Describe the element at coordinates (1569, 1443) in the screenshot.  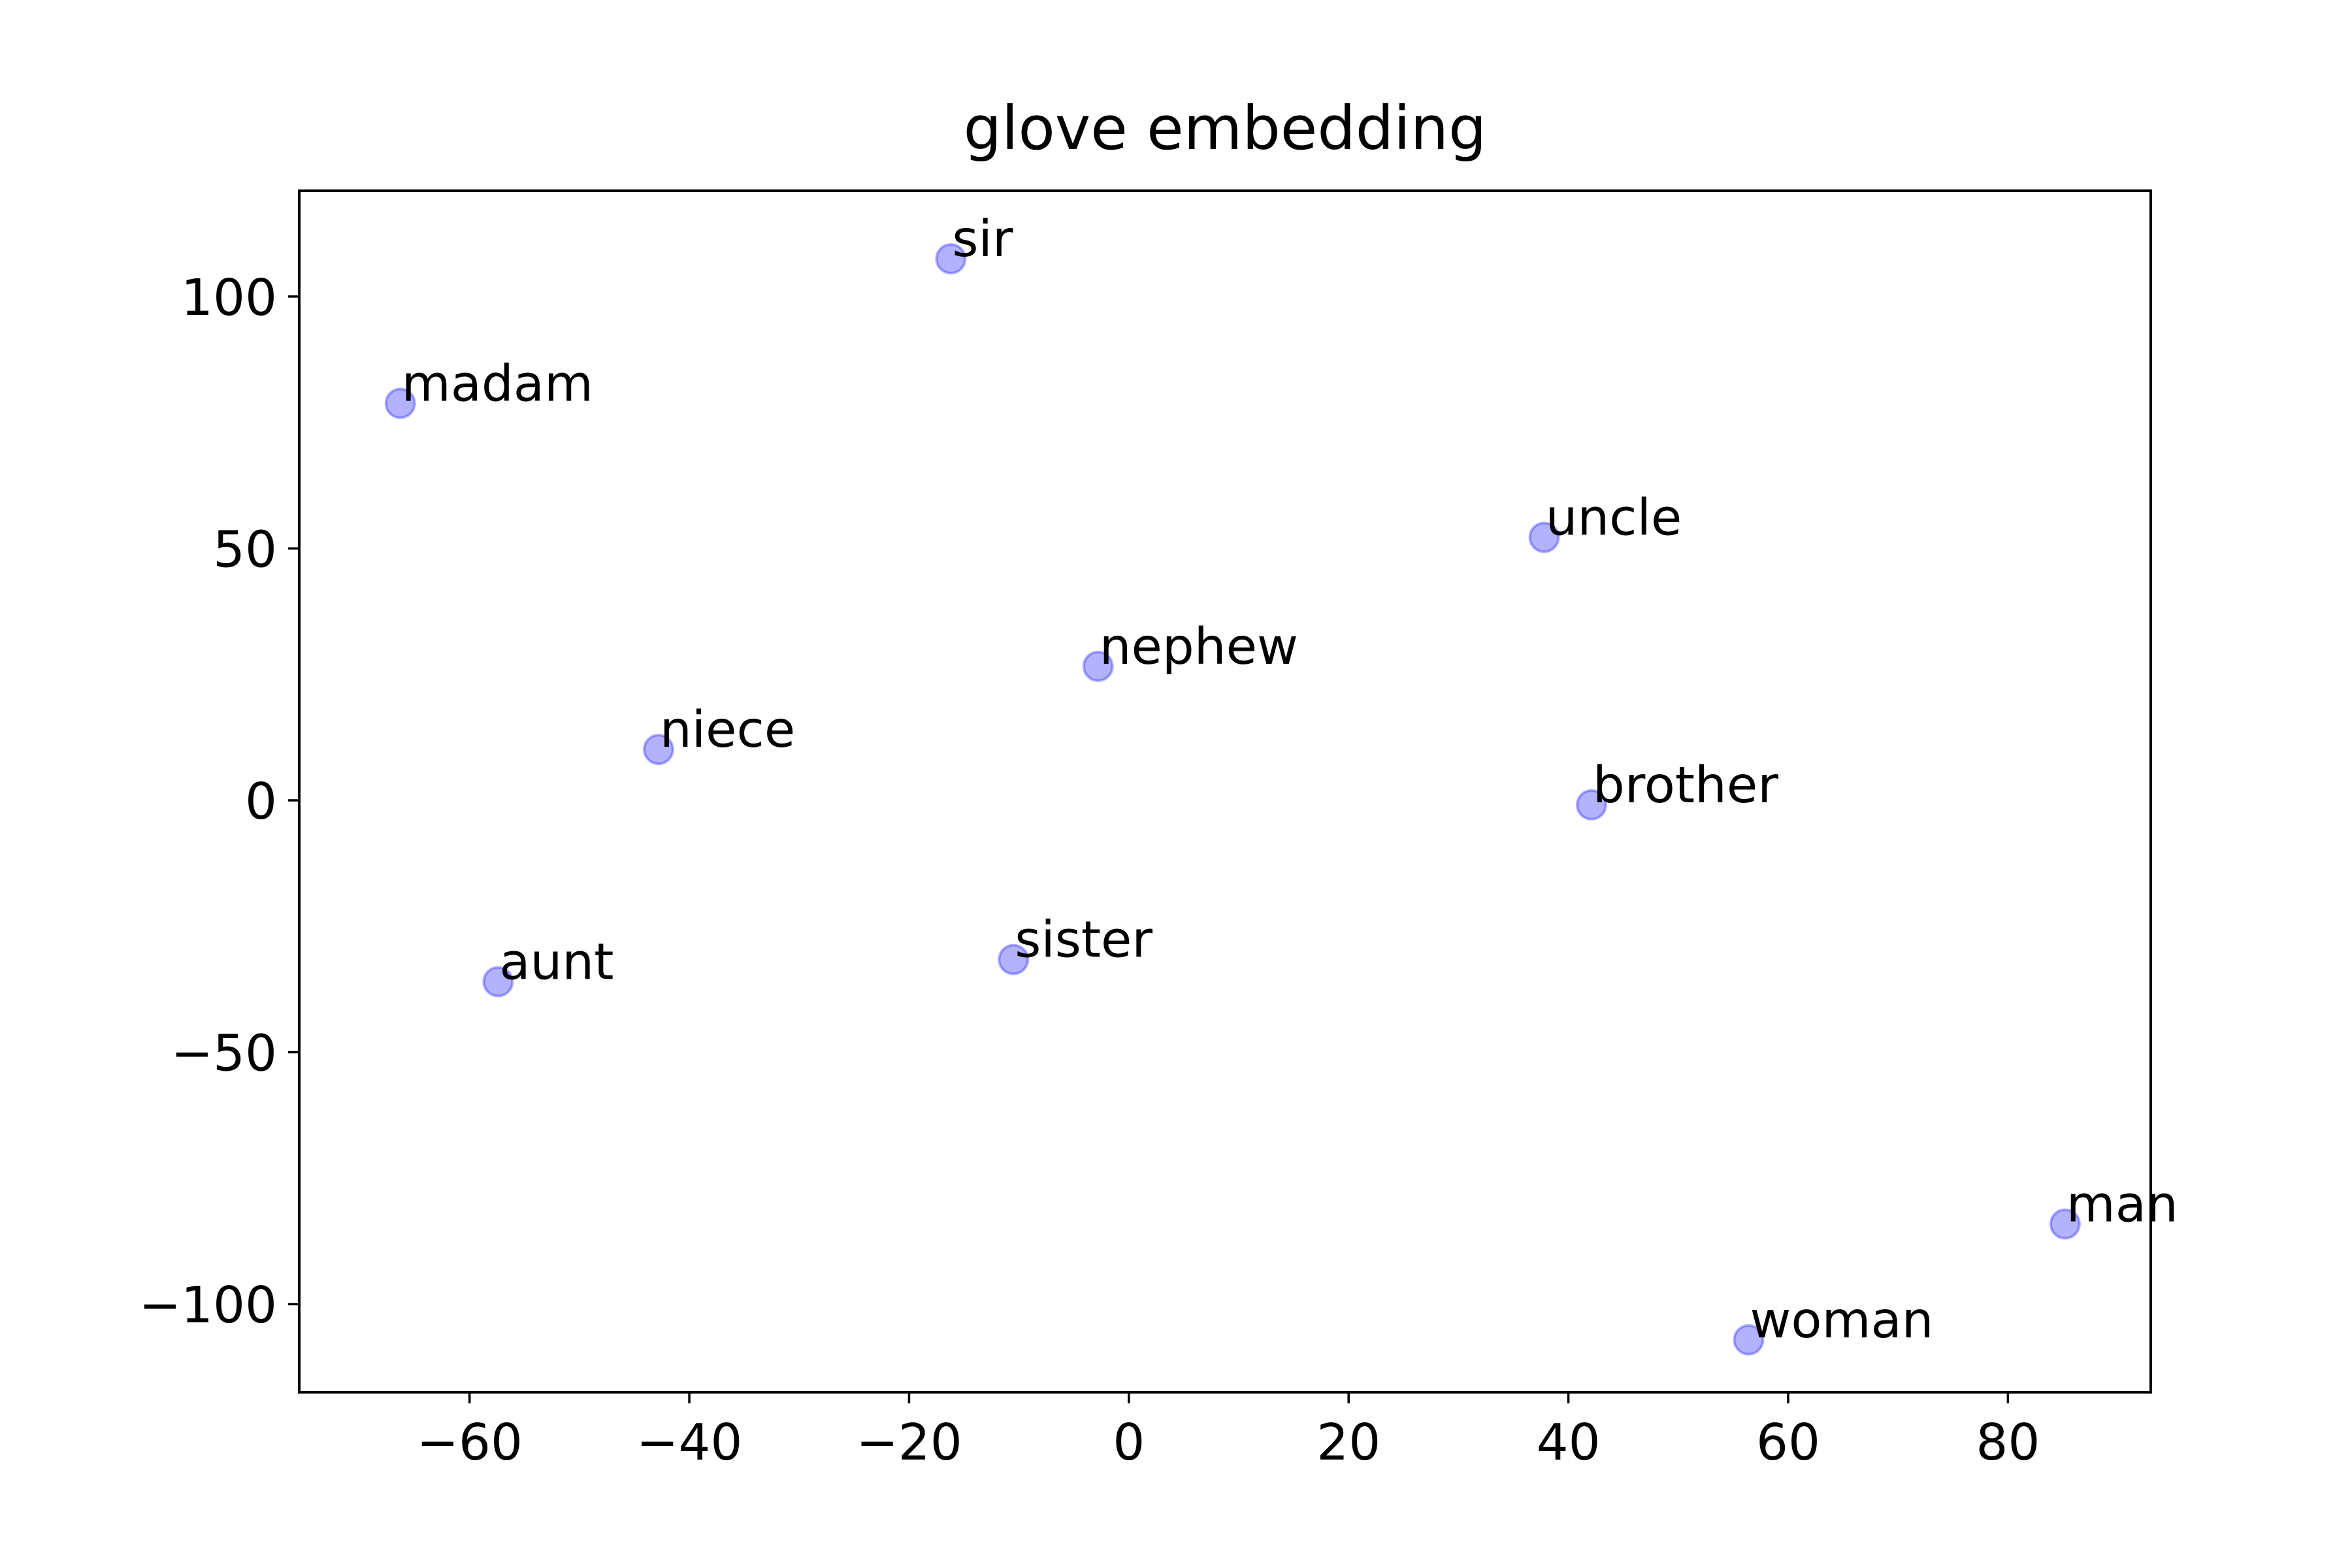
I see `x-tick-label: 40` at that location.